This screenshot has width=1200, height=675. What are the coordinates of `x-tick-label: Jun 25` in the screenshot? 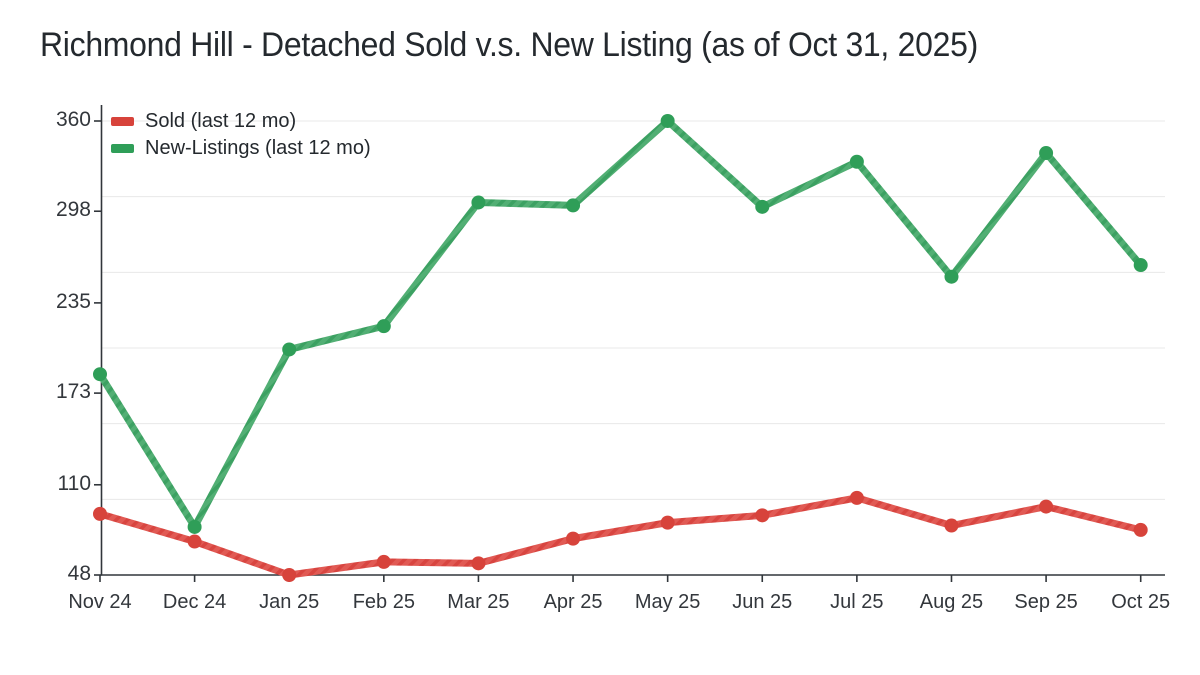 It's located at (762, 602).